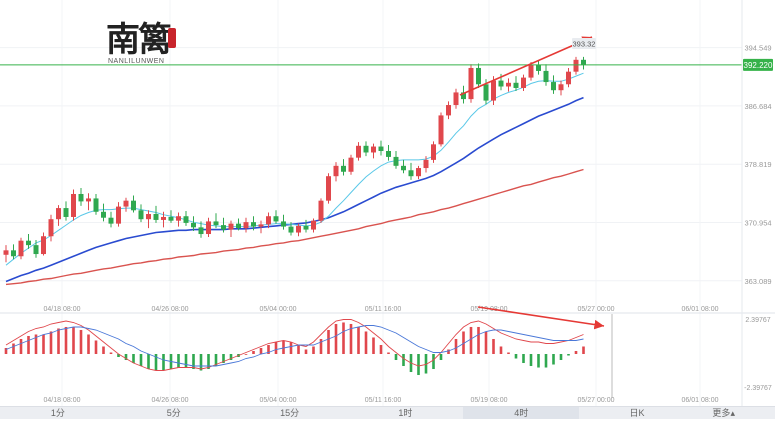 The width and height of the screenshot is (775, 423). I want to click on trend-arrow-price, so click(526, 66).